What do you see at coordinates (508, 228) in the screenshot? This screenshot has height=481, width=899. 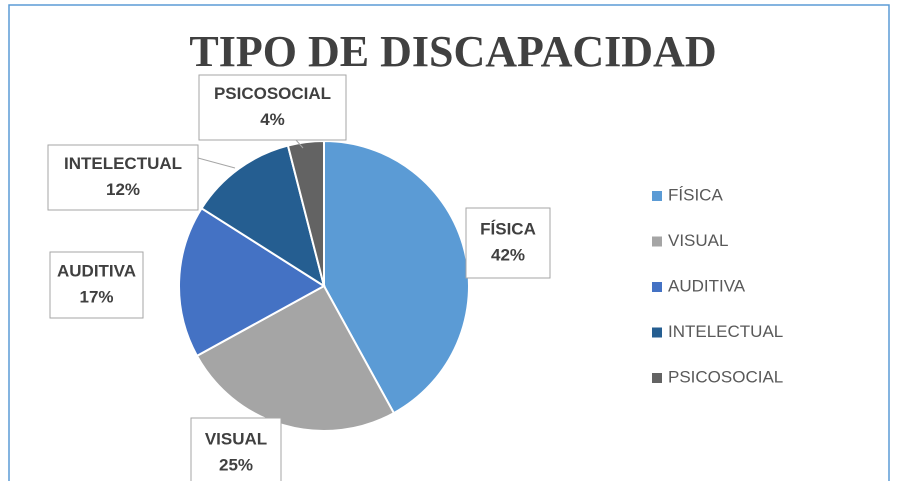 I see `data-label-category: FÍSICA` at bounding box center [508, 228].